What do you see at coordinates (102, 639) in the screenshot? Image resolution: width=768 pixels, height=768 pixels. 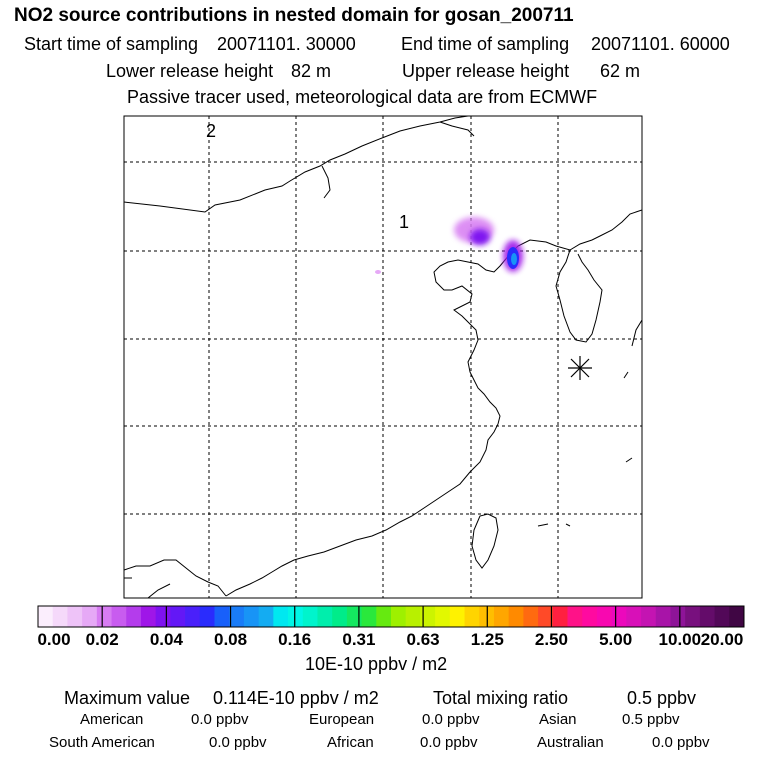 I see `colorbar-tick-label: 0.02` at bounding box center [102, 639].